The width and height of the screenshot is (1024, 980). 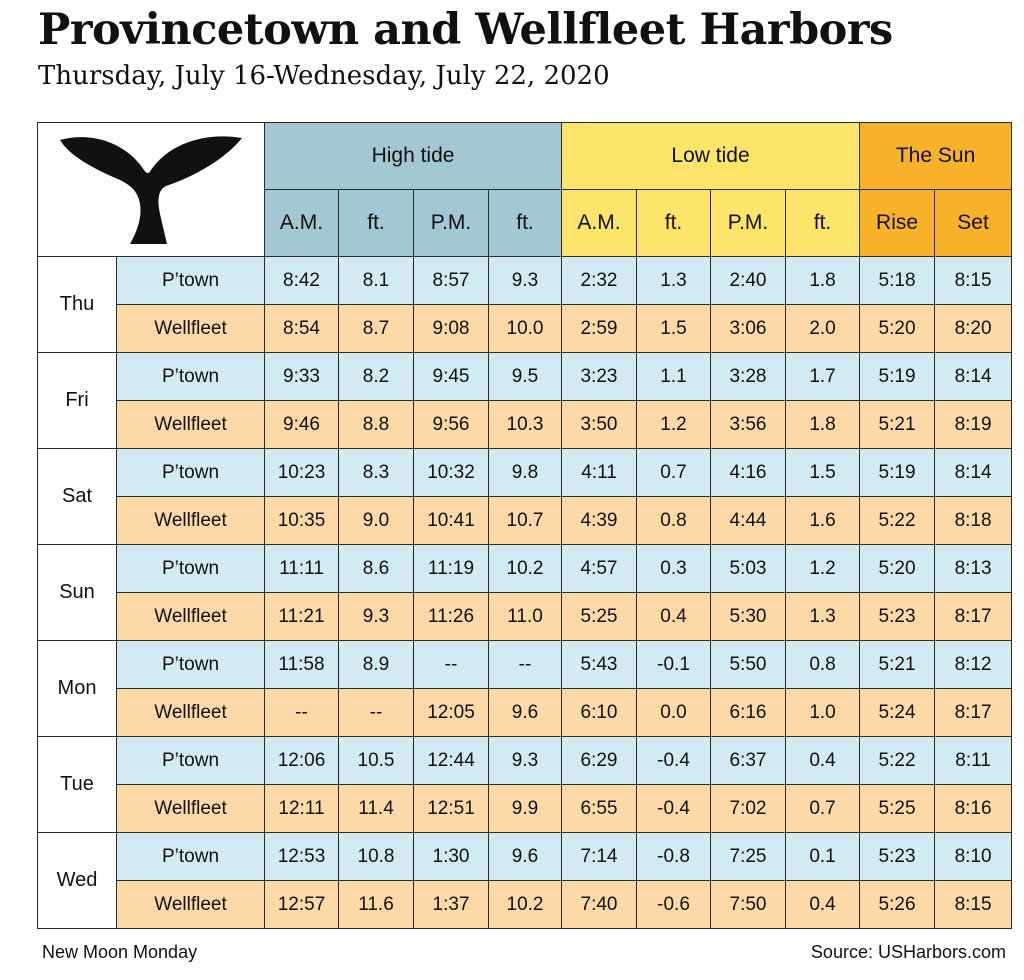 I want to click on data-cell: 0.3, so click(x=674, y=568).